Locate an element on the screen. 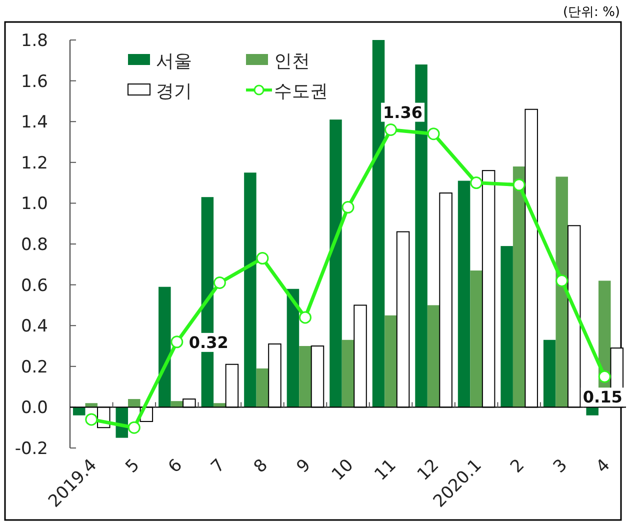  legend-label: 수도권 is located at coordinates (301, 91).